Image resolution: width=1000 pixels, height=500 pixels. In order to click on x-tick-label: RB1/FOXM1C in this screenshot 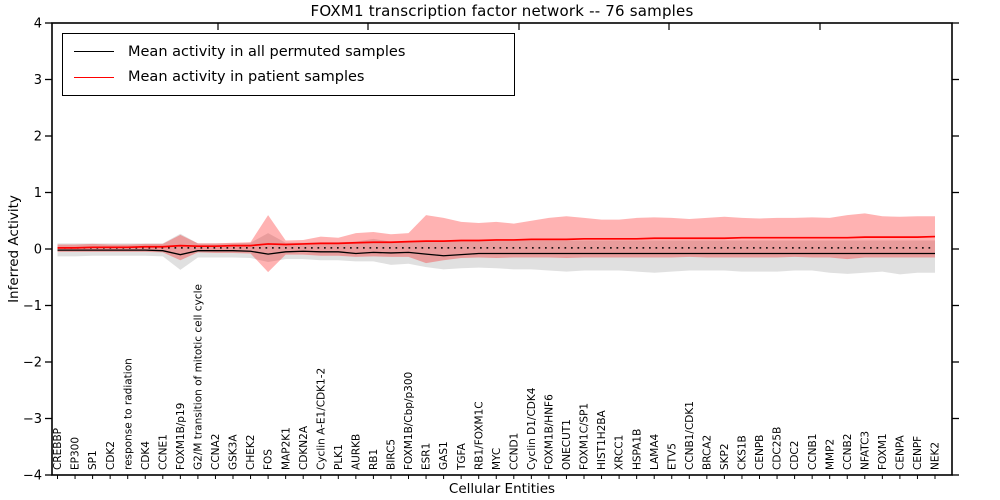, I will do `click(479, 435)`.